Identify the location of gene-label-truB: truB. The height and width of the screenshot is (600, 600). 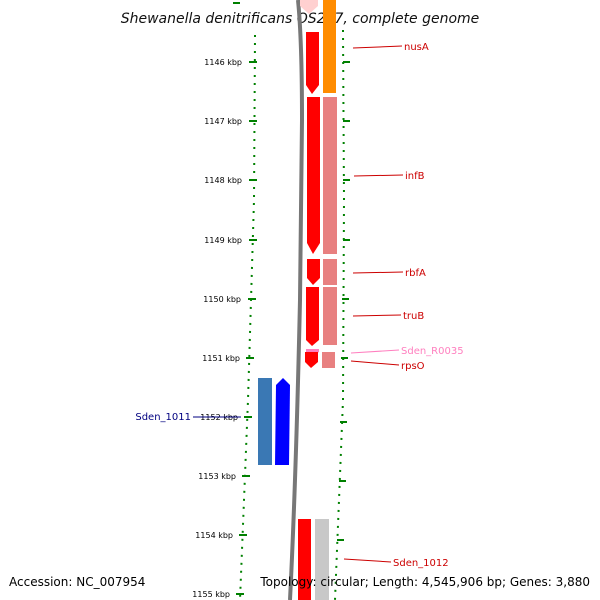
(413, 316).